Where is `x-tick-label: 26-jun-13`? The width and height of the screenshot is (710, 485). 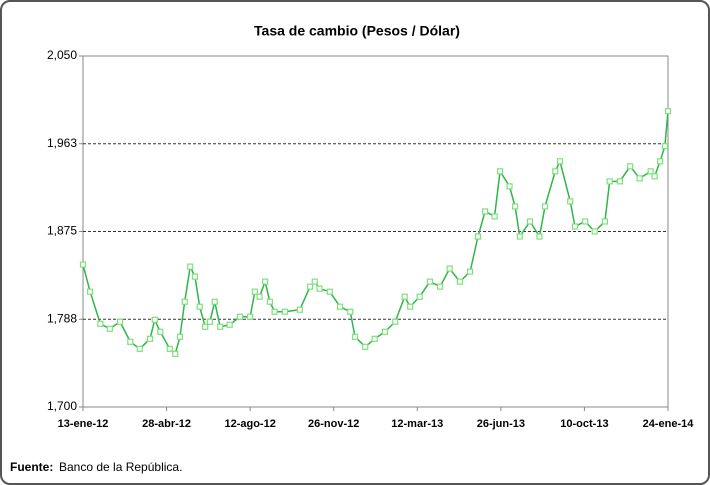
x-tick-label: 26-jun-13 is located at coordinates (501, 424).